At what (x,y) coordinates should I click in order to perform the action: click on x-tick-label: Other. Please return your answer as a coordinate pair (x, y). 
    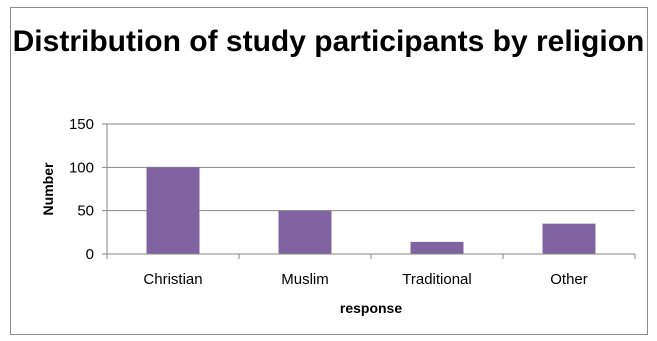
    Looking at the image, I should click on (569, 279).